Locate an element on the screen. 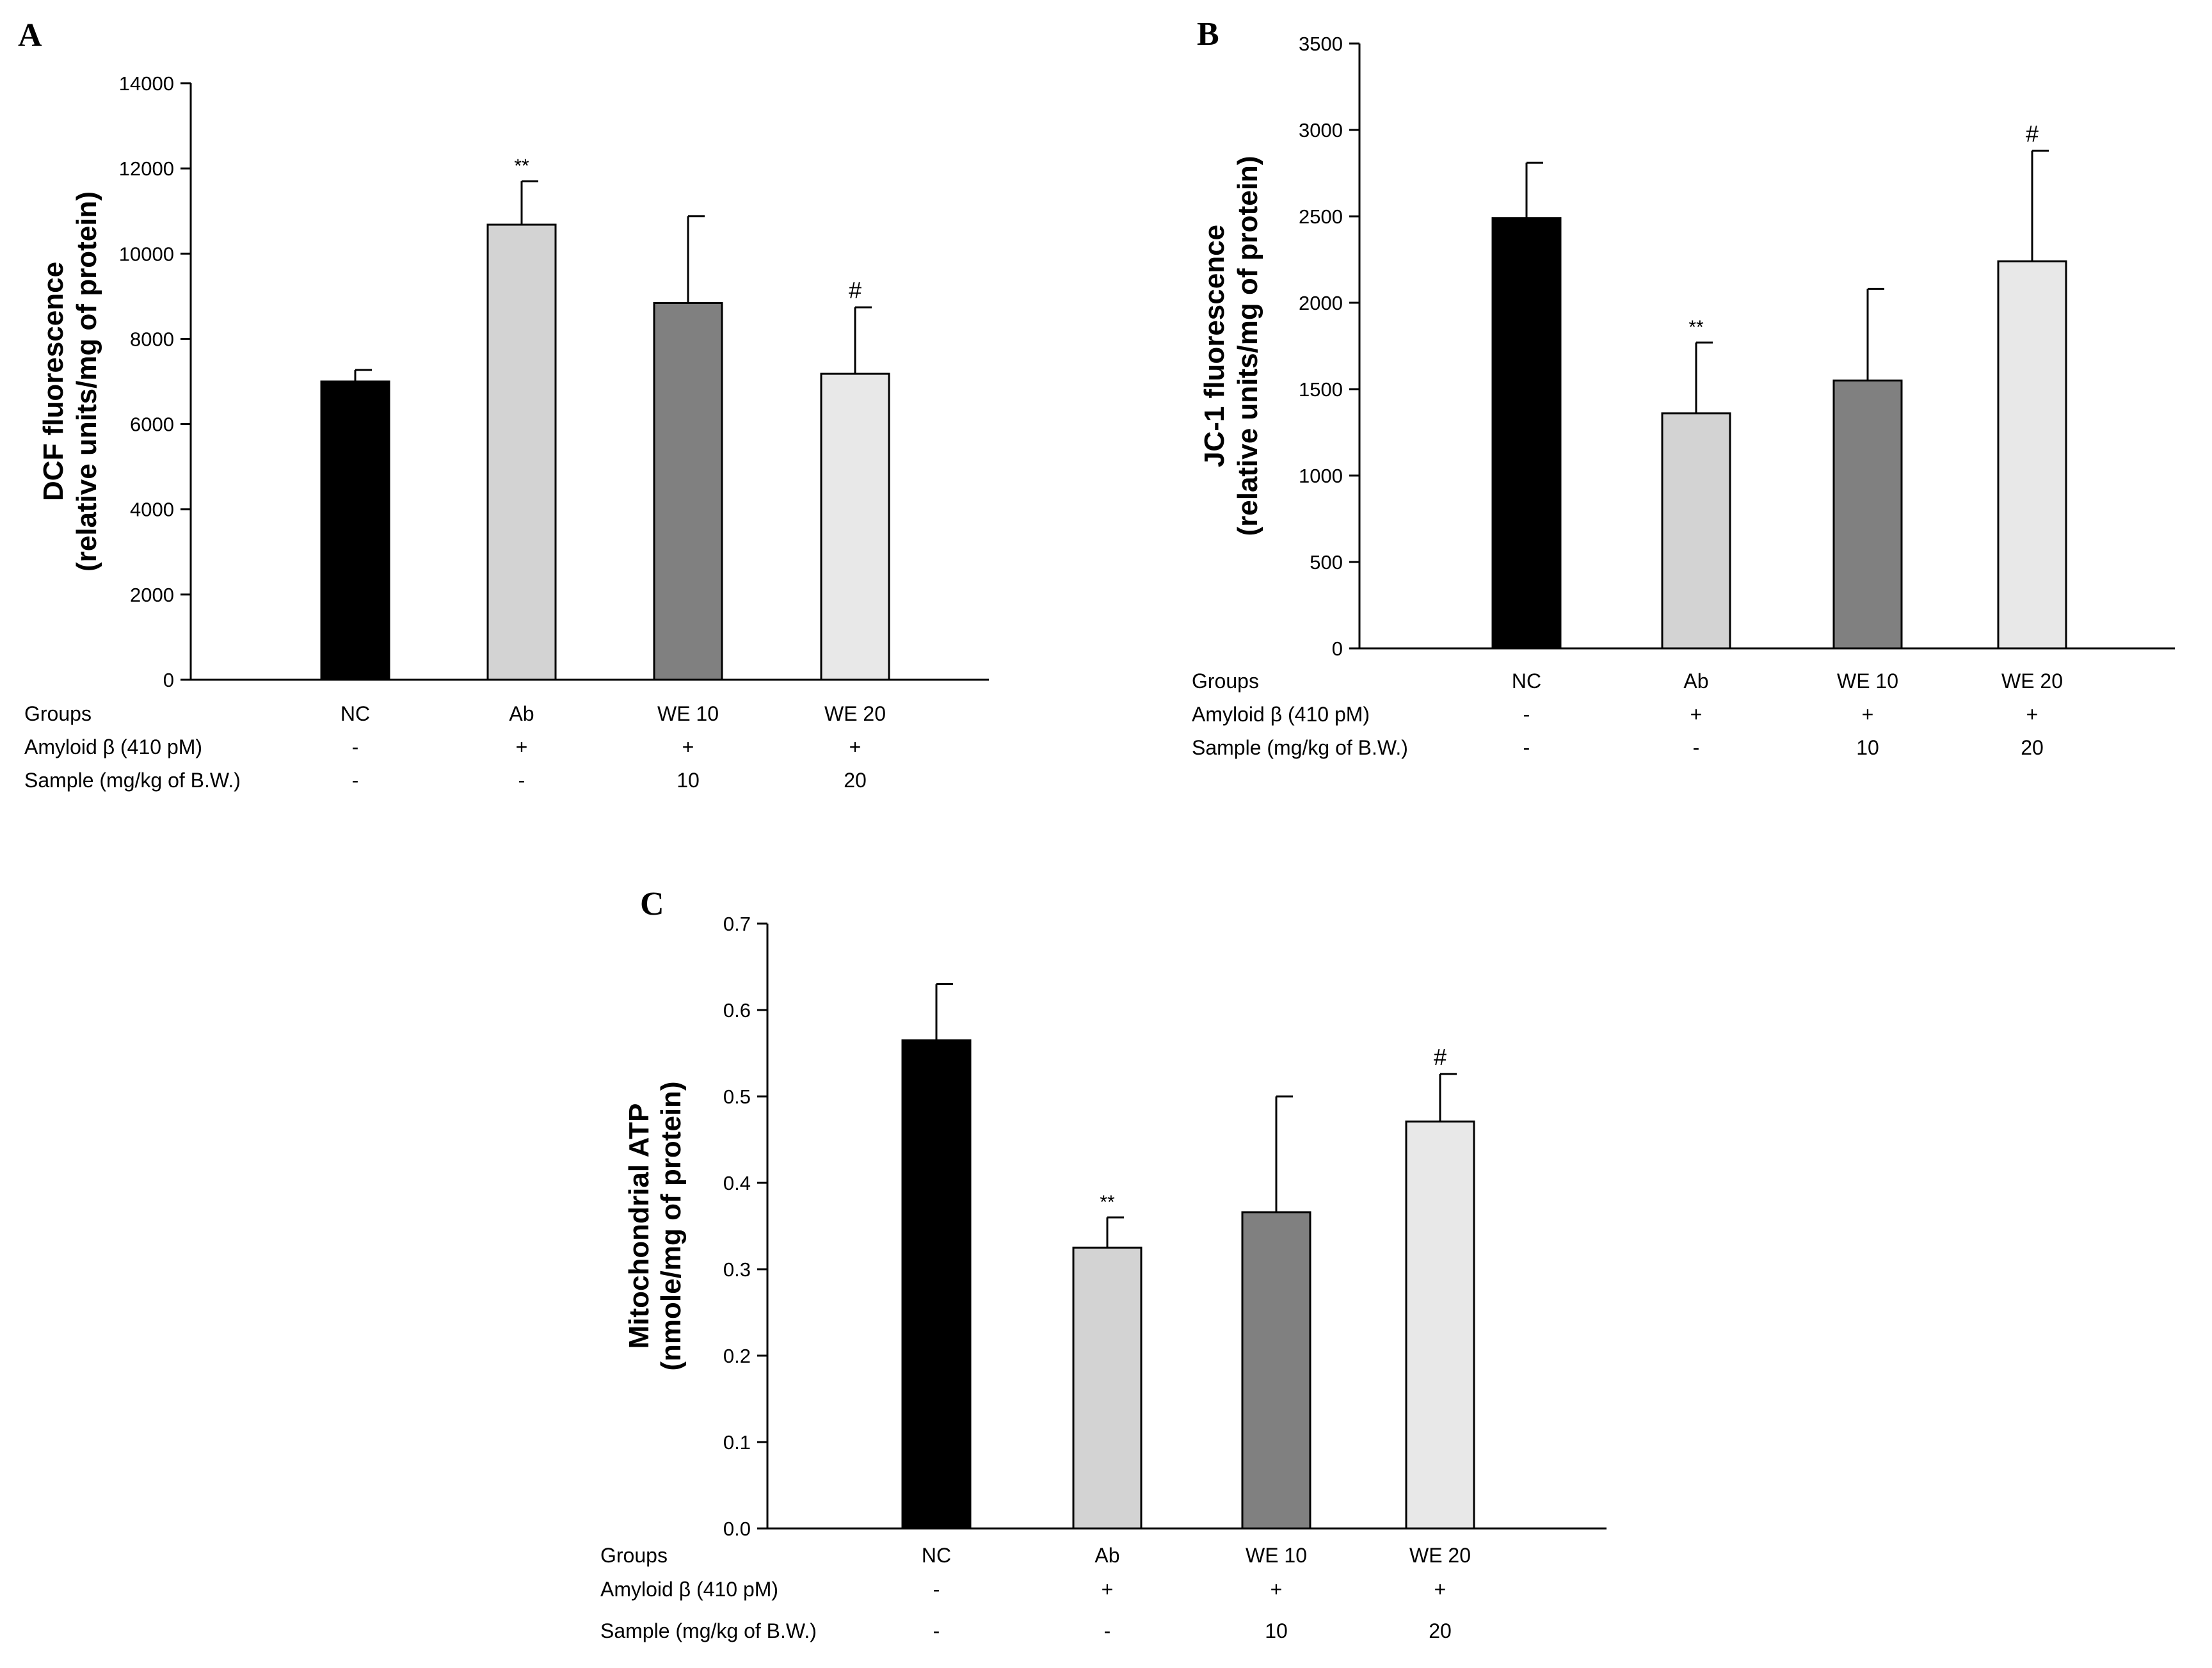  y-axis-title: DCF fluorescence is located at coordinates (53, 381).